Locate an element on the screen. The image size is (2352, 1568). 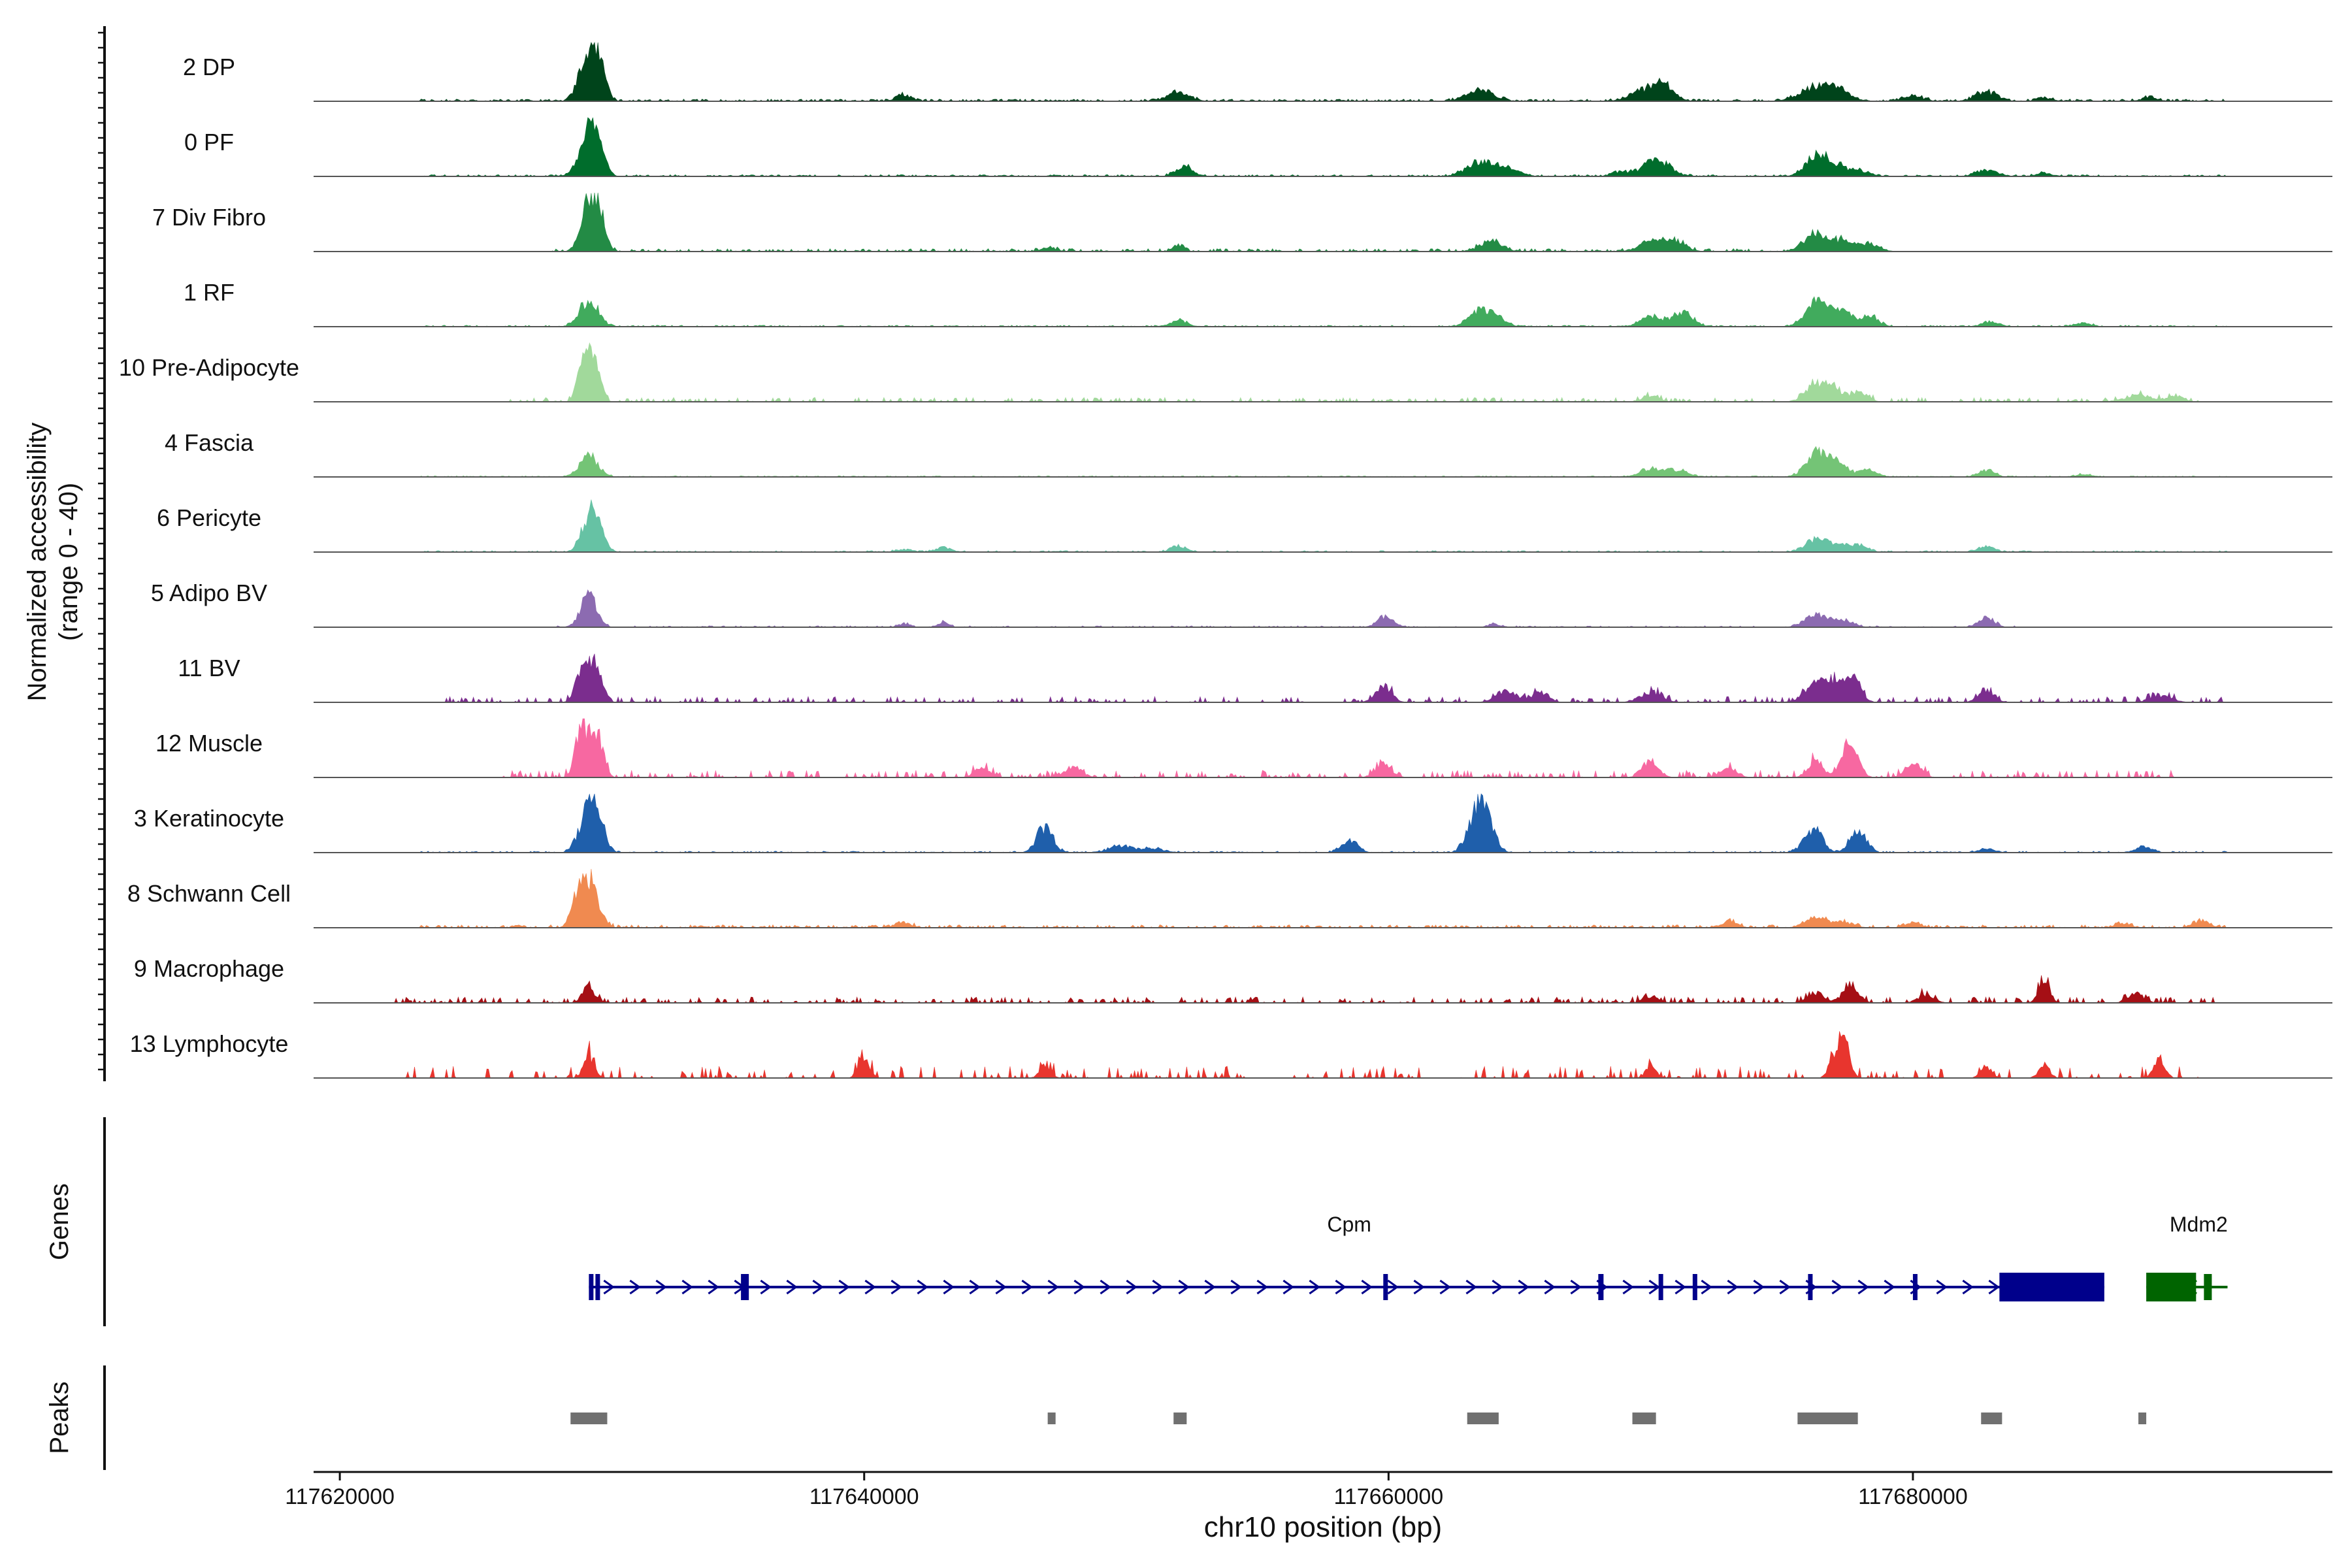
x-axis: 117620000 117640000 117660000 117680000 is located at coordinates (1308, 1490).